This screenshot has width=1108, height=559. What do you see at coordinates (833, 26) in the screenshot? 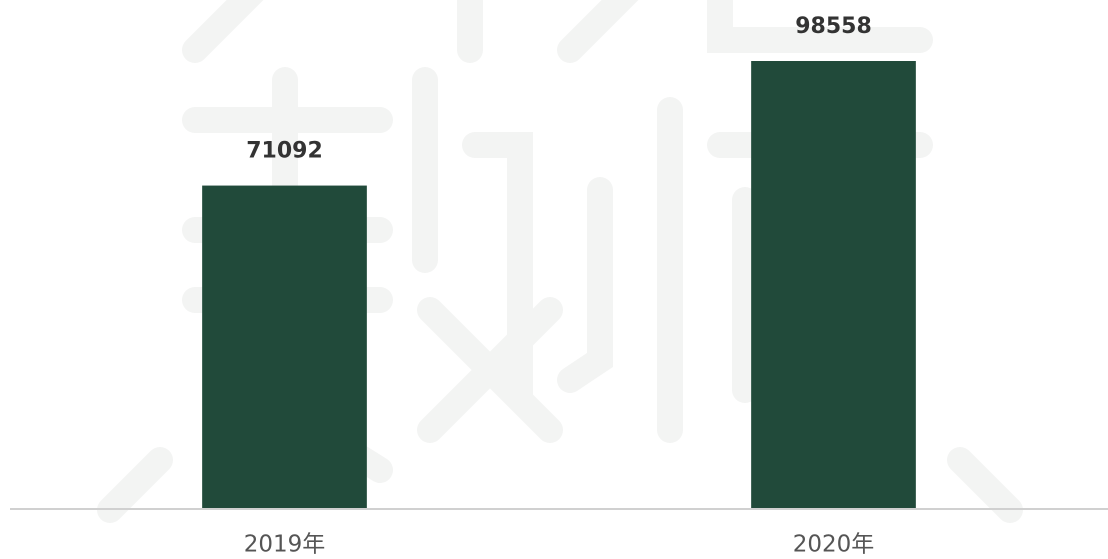
I see `value-label: 98558` at bounding box center [833, 26].